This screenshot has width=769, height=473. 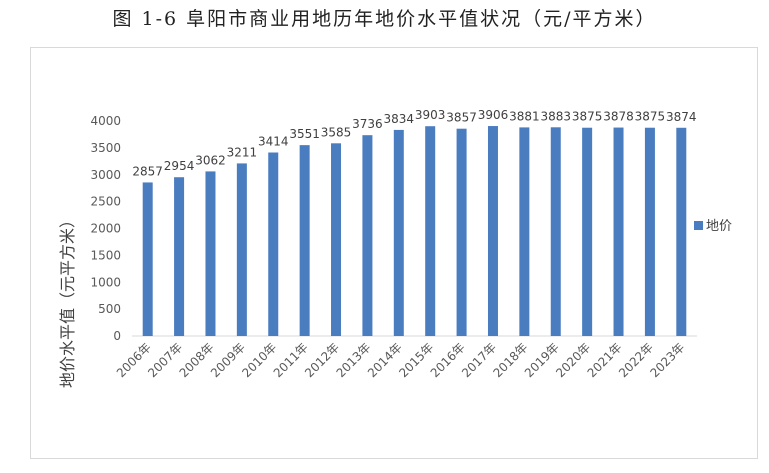 What do you see at coordinates (147, 171) in the screenshot?
I see `data-label-2006年: 2857` at bounding box center [147, 171].